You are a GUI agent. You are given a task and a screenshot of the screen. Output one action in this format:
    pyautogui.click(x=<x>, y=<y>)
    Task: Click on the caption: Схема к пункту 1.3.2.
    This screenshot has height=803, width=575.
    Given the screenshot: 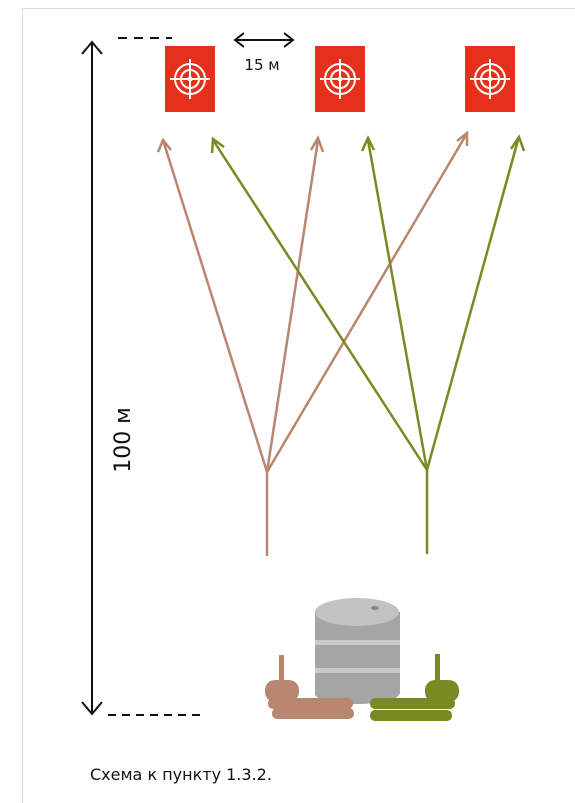 What is the action you would take?
    pyautogui.click(x=181, y=774)
    